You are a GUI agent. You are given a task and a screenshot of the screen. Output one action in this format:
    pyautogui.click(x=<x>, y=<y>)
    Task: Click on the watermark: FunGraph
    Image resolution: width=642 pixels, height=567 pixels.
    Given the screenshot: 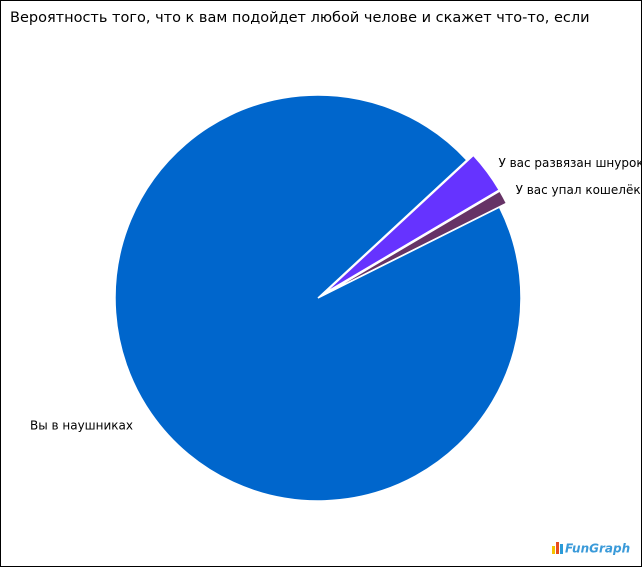 What is the action you would take?
    pyautogui.click(x=597, y=549)
    